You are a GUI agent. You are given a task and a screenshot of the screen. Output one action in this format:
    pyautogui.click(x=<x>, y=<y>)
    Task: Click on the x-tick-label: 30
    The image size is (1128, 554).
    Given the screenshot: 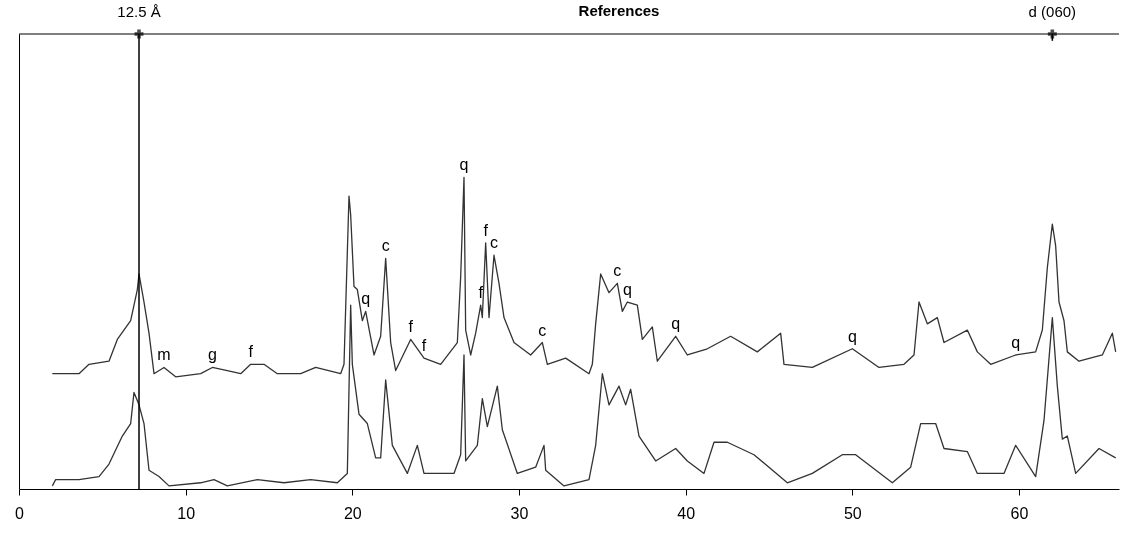 What is the action you would take?
    pyautogui.click(x=519, y=513)
    